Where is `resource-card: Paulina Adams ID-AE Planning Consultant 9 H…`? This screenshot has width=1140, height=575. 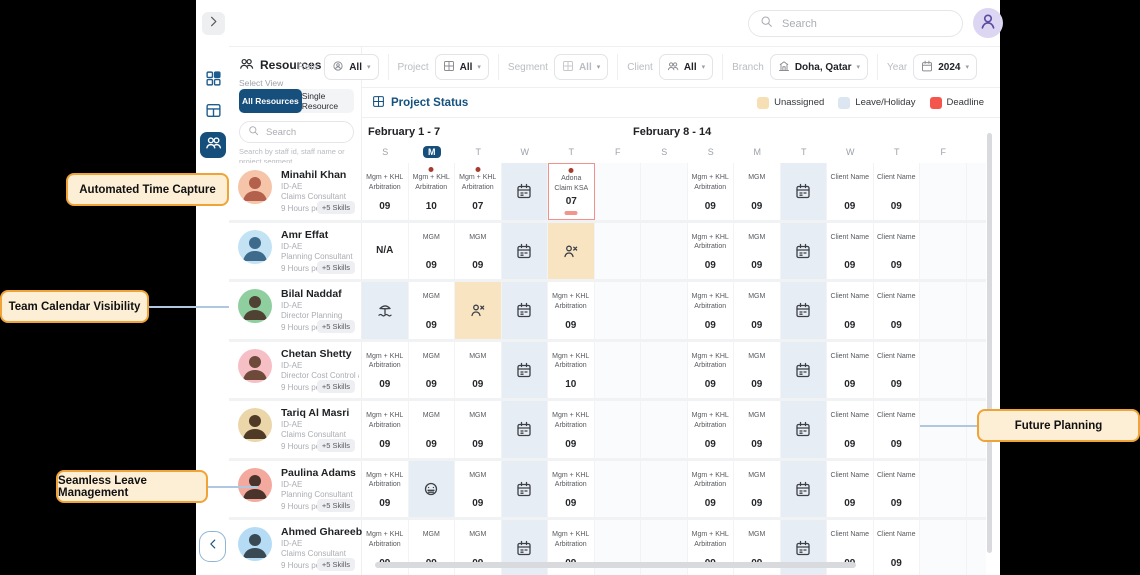
resource-card: Paulina Adams ID-AE Planning Consultant 9 H… is located at coordinates (295, 488).